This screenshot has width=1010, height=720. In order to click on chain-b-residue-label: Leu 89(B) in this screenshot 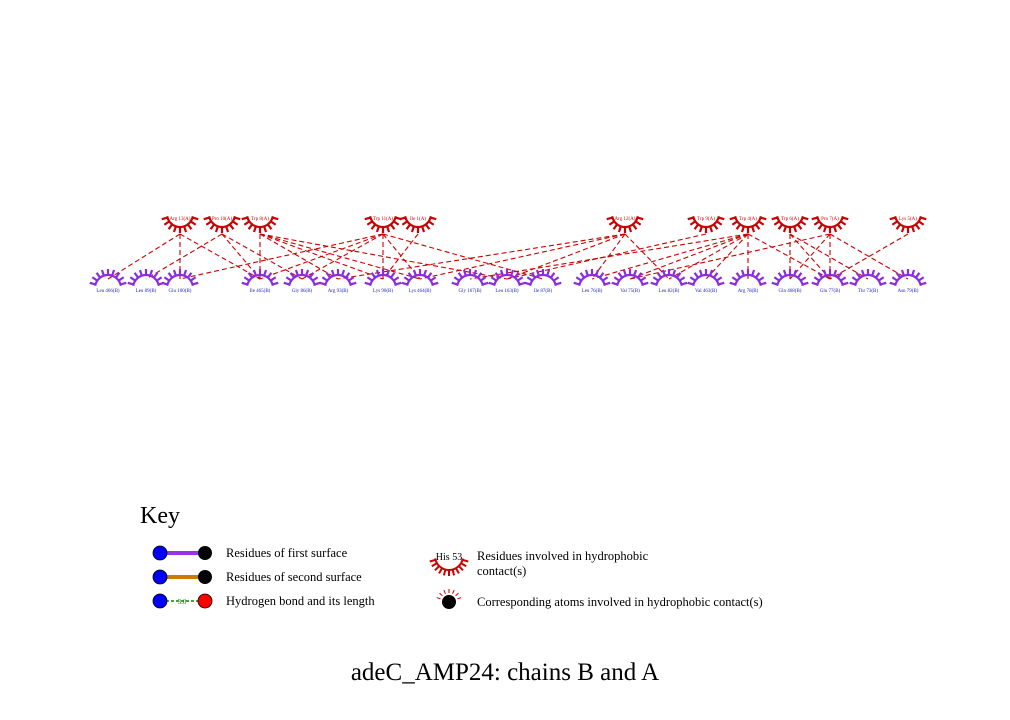, I will do `click(146, 291)`.